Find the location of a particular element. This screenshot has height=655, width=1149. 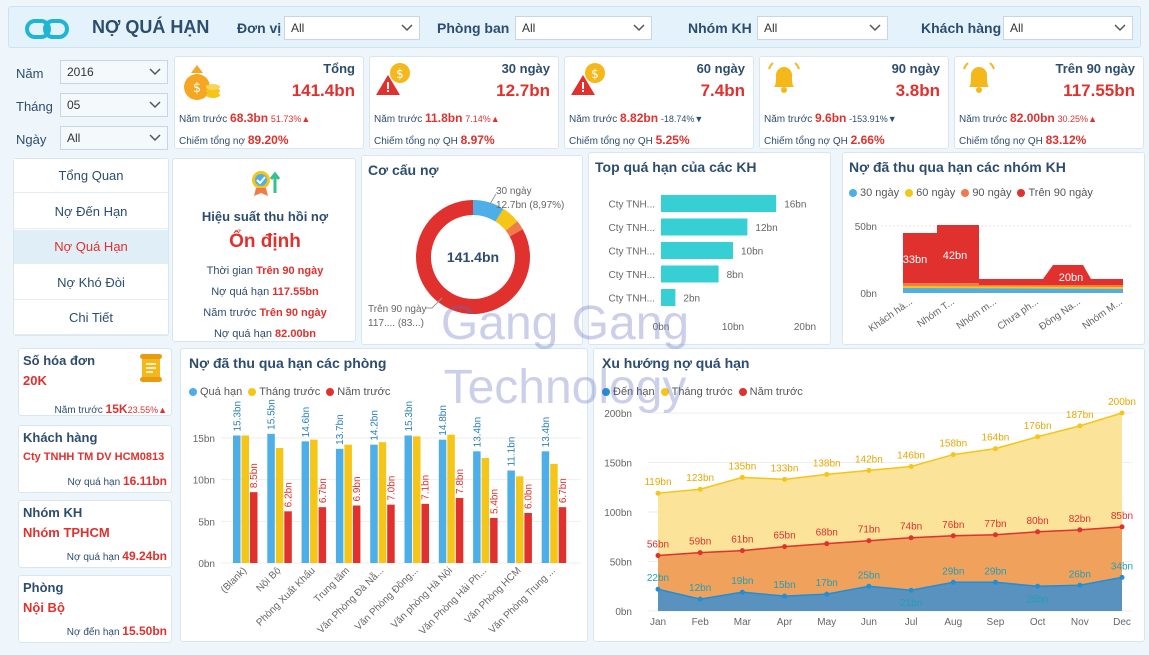

bar-value-label: 14.8bn is located at coordinates (443, 420).